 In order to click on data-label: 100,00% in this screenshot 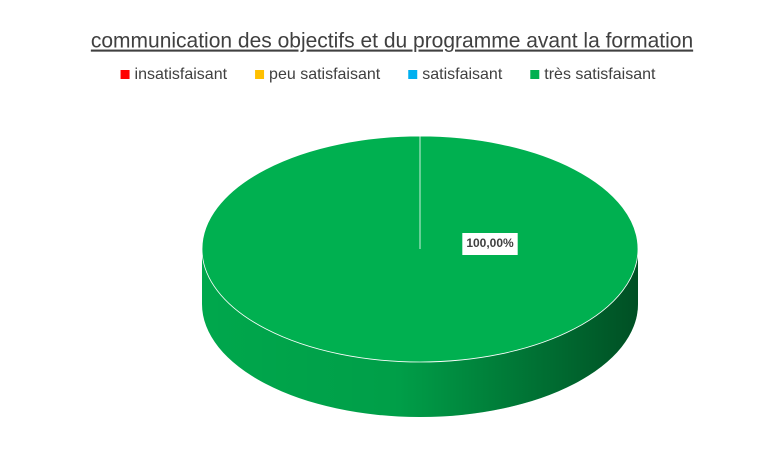, I will do `click(490, 243)`.